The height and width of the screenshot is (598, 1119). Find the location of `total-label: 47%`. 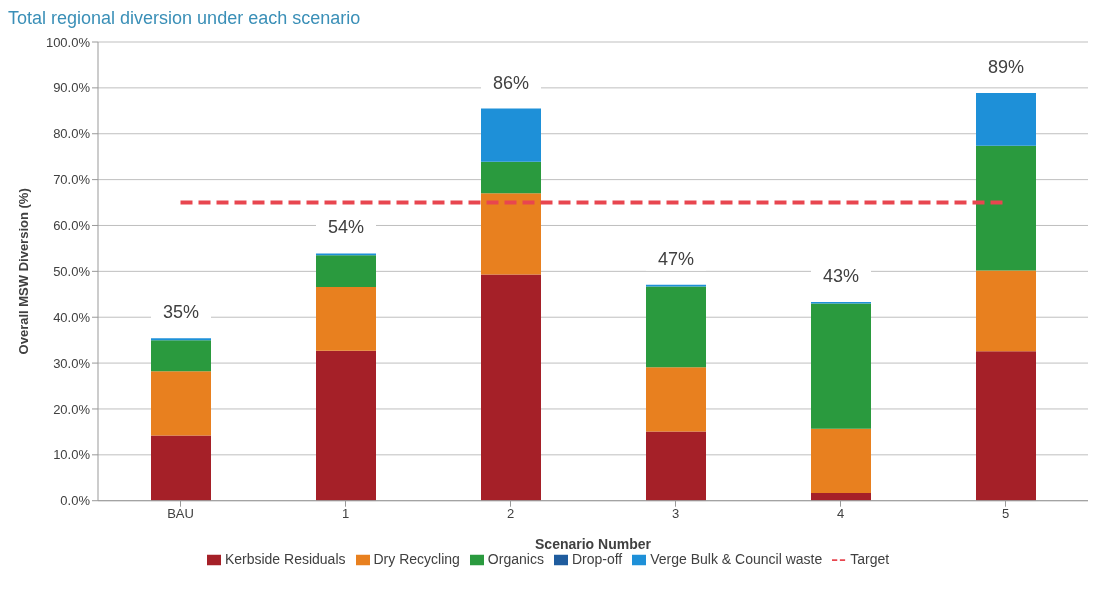

total-label: 47% is located at coordinates (676, 258).